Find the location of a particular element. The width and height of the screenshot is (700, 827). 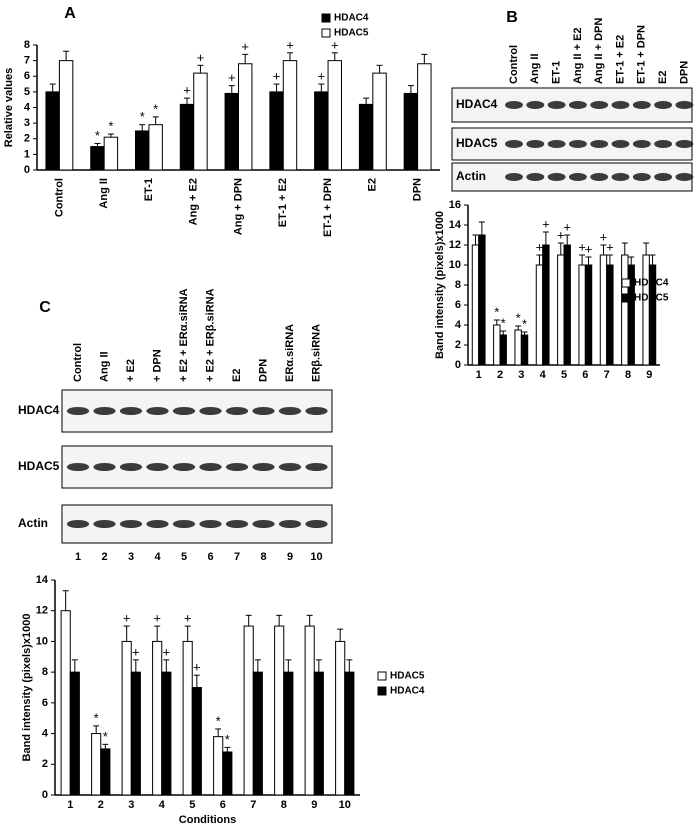

x-tick-label: 3 is located at coordinates (131, 805).